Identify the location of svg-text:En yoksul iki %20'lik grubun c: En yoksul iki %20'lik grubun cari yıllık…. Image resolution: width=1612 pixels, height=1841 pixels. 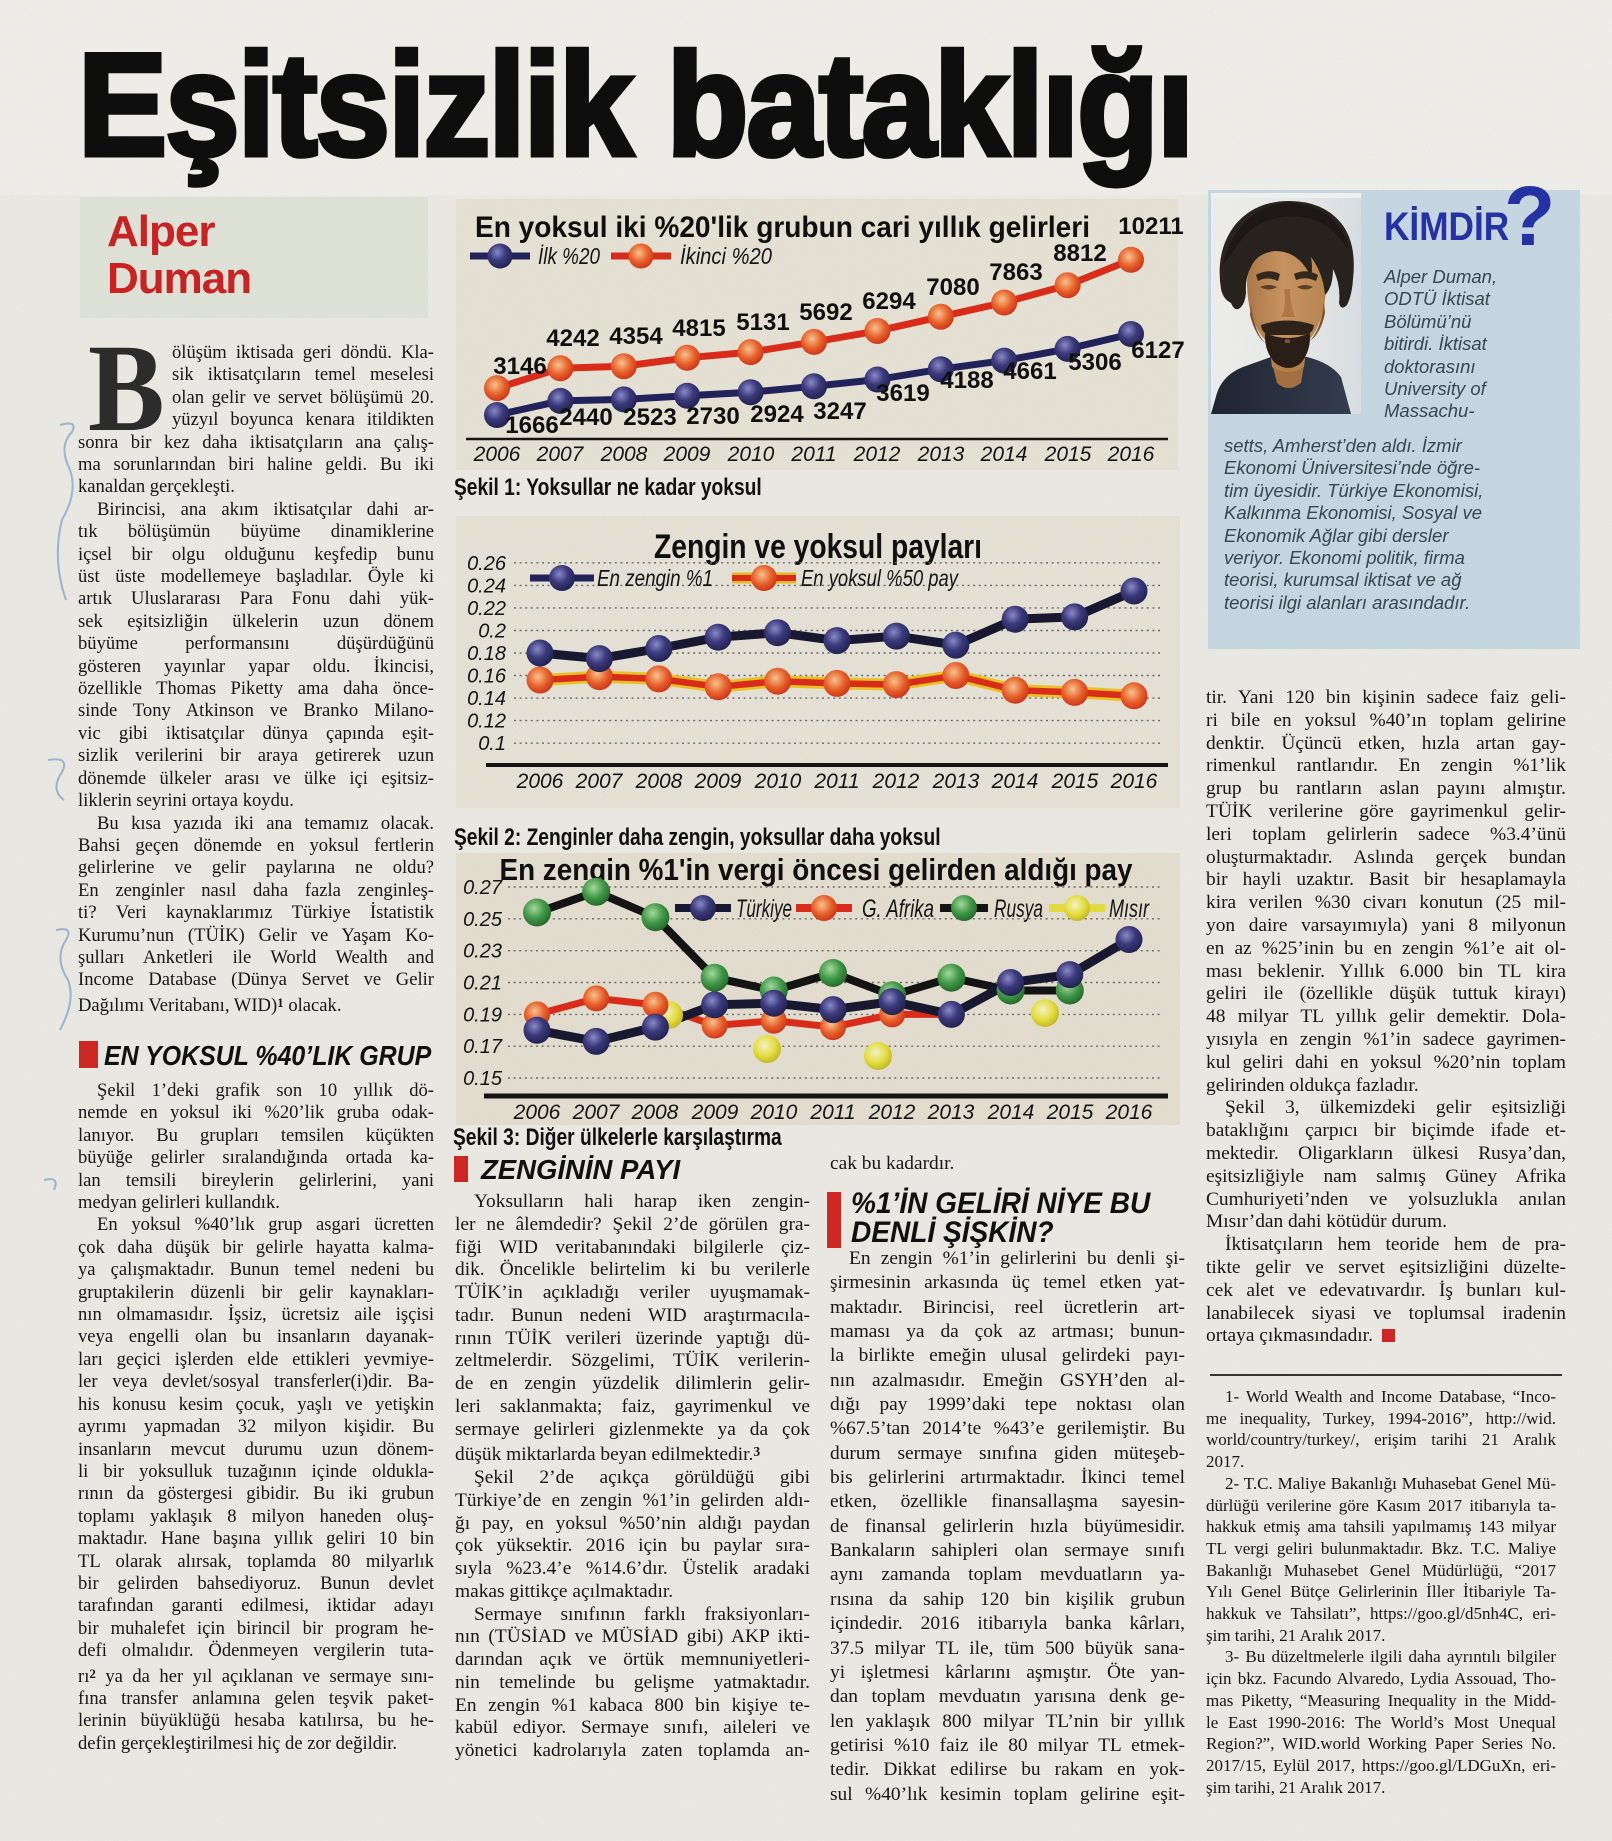
(782, 227).